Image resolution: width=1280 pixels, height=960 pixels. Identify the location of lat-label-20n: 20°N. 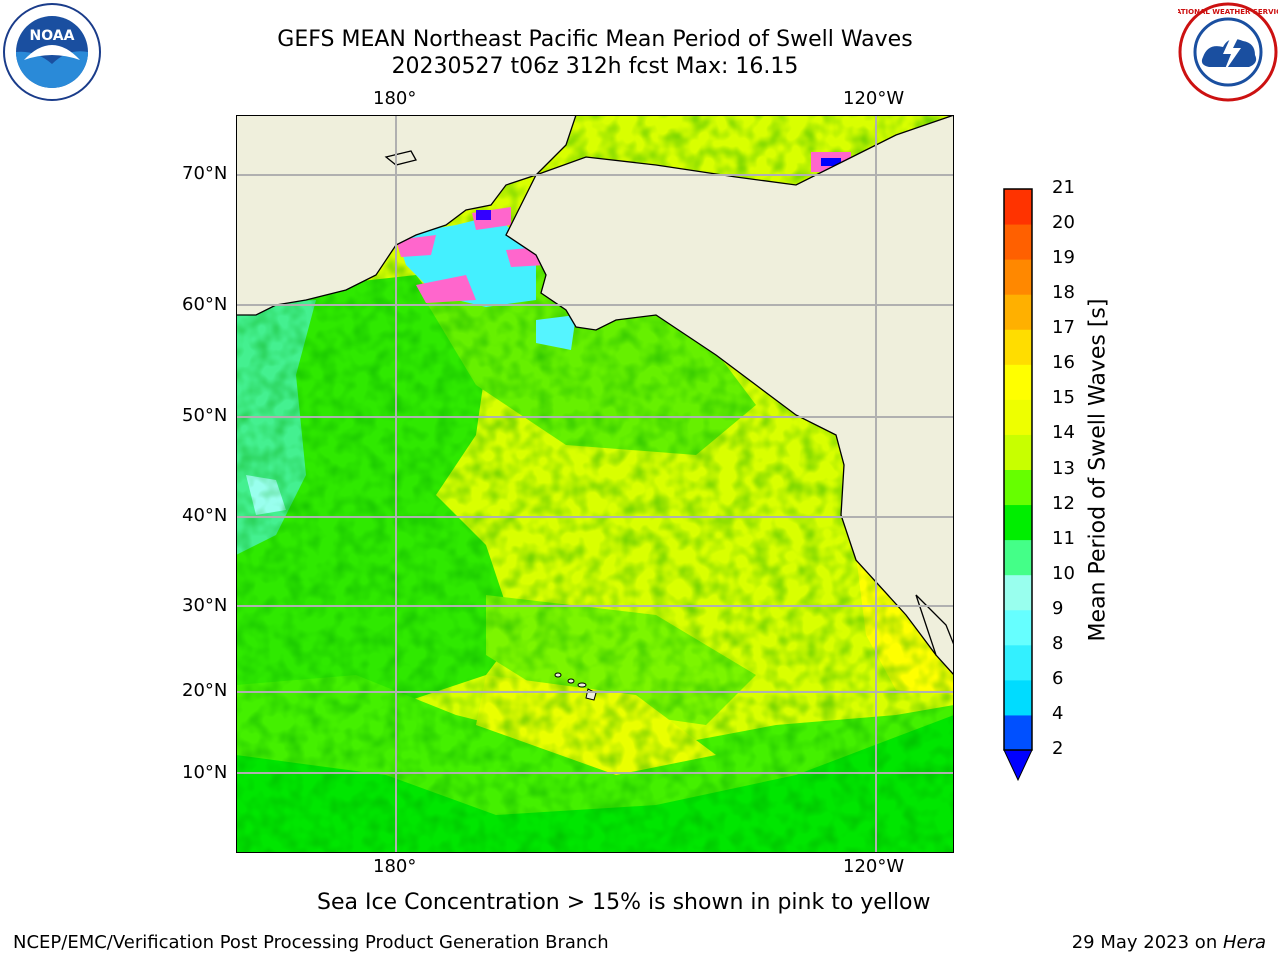
(205, 690).